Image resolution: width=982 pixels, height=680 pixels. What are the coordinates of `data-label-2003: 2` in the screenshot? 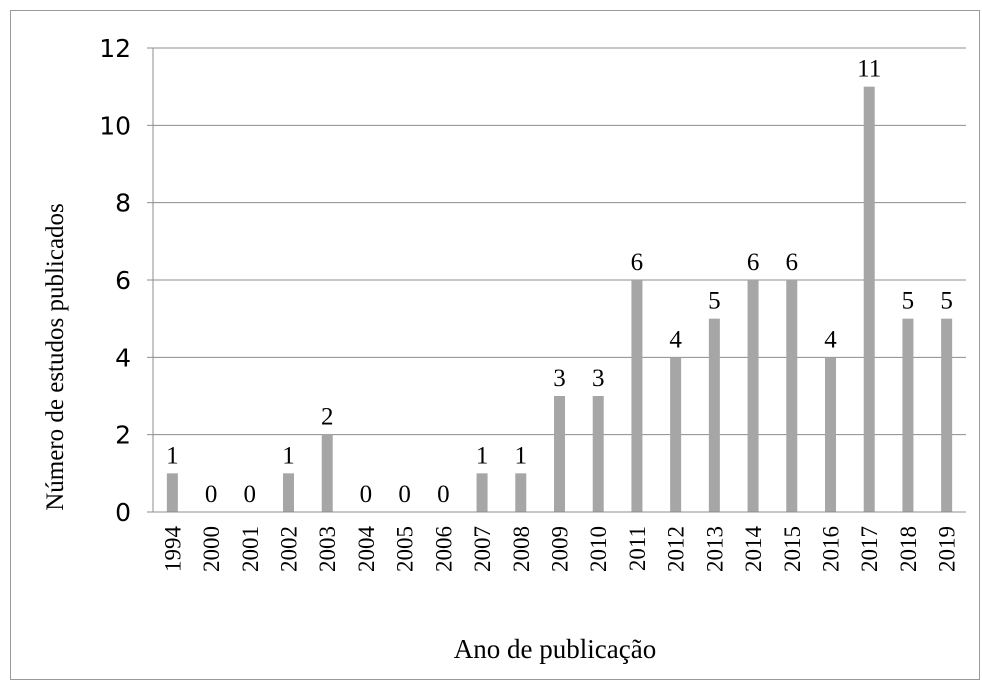 It's located at (327, 417).